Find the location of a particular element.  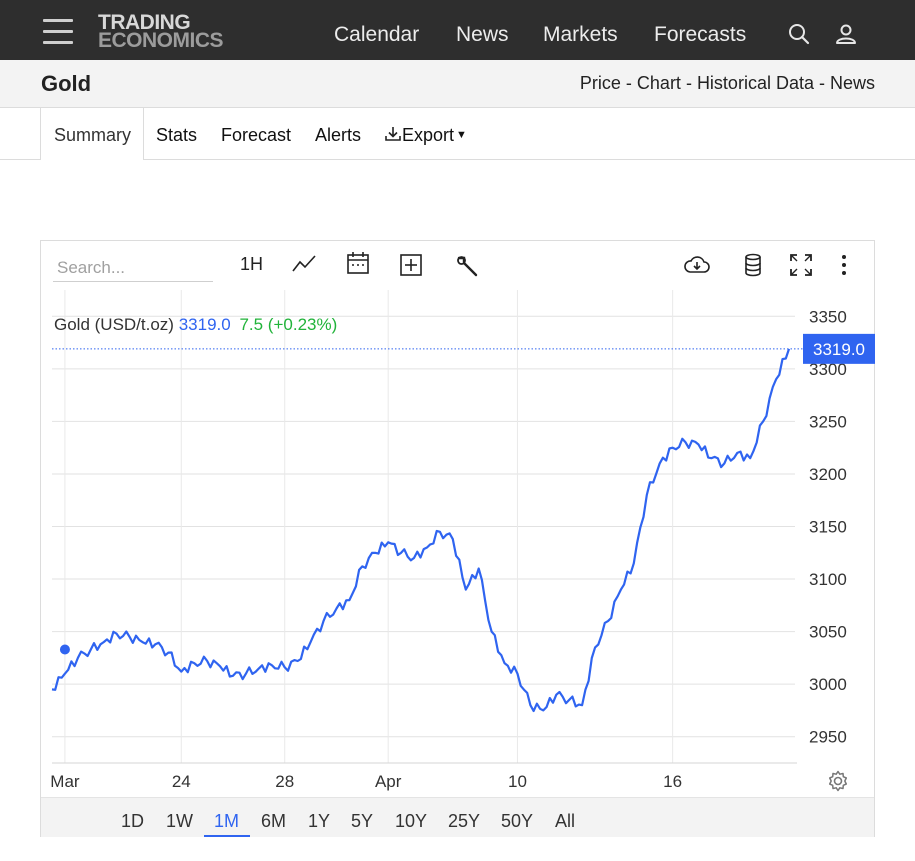

breadcrumb-news: News is located at coordinates (852, 83).